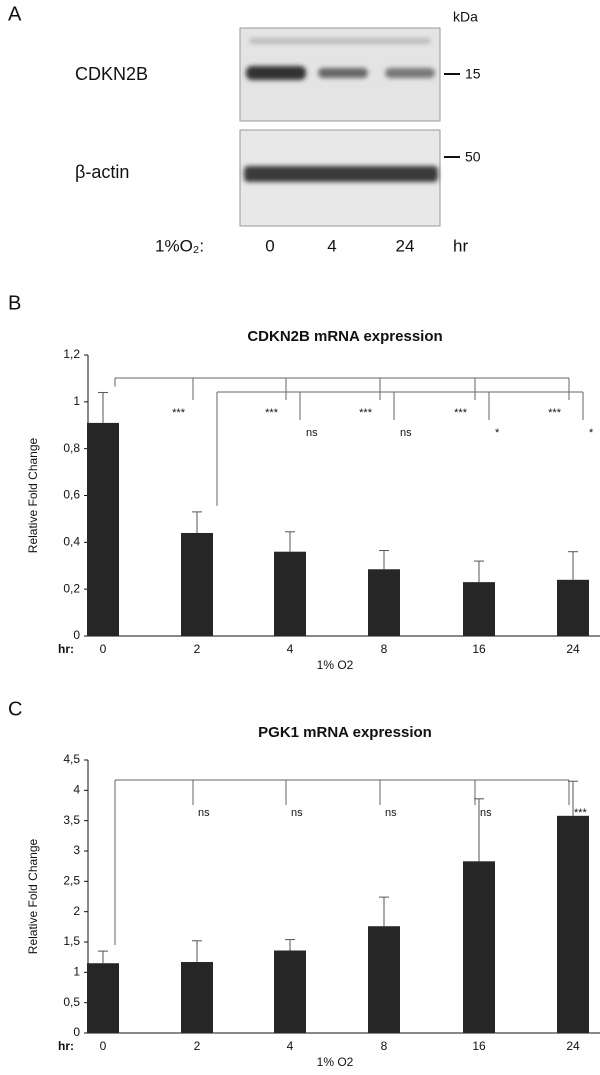  What do you see at coordinates (76, 911) in the screenshot?
I see `y-tick-label: 2` at bounding box center [76, 911].